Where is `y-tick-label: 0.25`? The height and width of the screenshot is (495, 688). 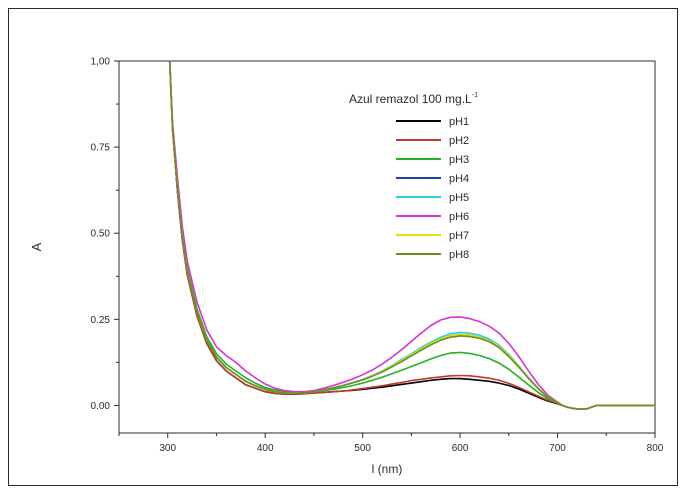 y-tick-label: 0.25 is located at coordinates (101, 320).